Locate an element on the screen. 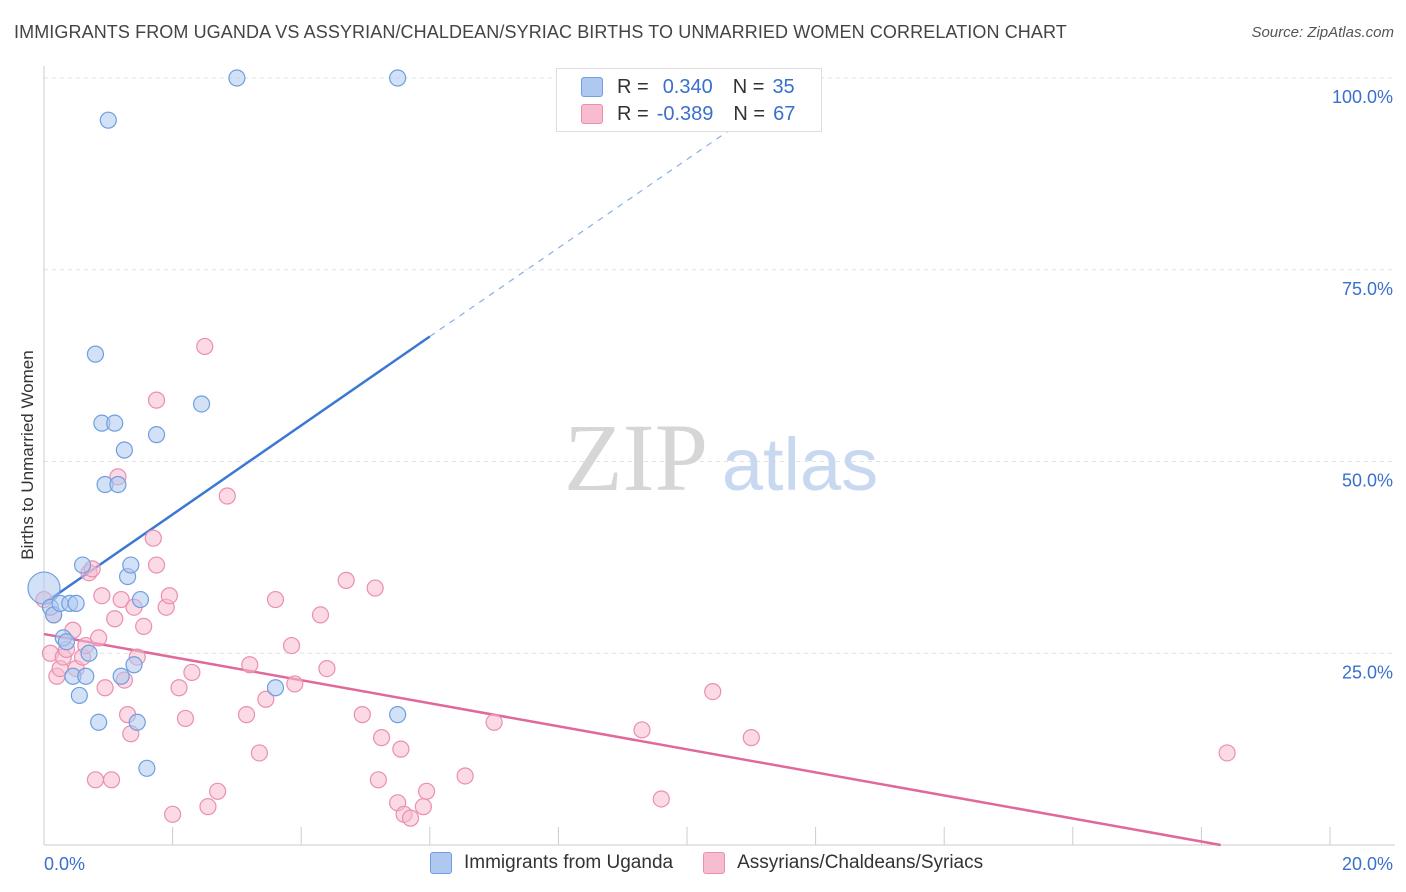  correlation-legend: R = 0.340 N = 35 R = -0.389 N = 67 is located at coordinates (689, 100).